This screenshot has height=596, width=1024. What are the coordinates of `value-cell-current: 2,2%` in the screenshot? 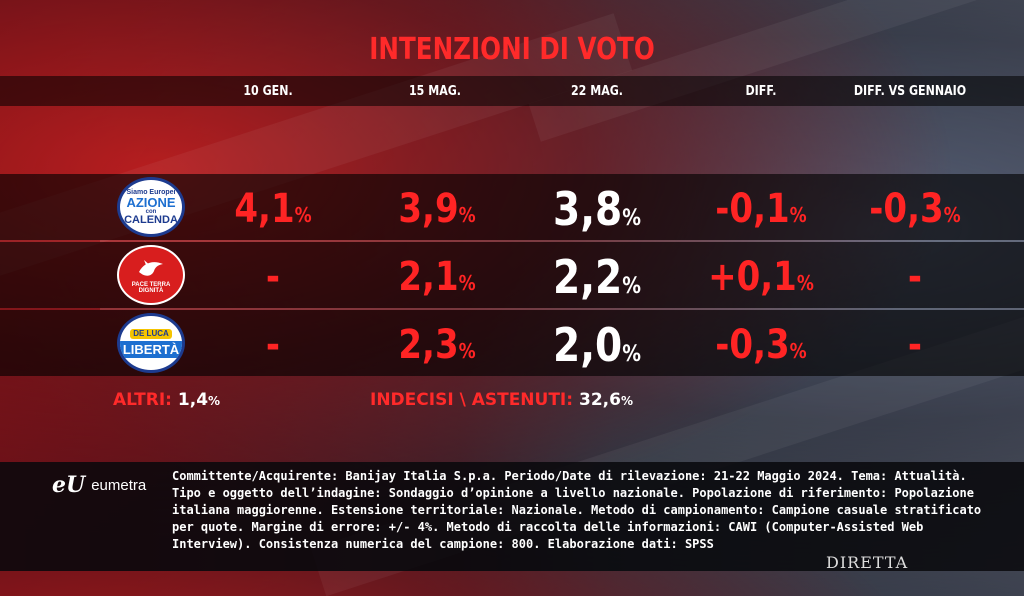 It's located at (597, 277).